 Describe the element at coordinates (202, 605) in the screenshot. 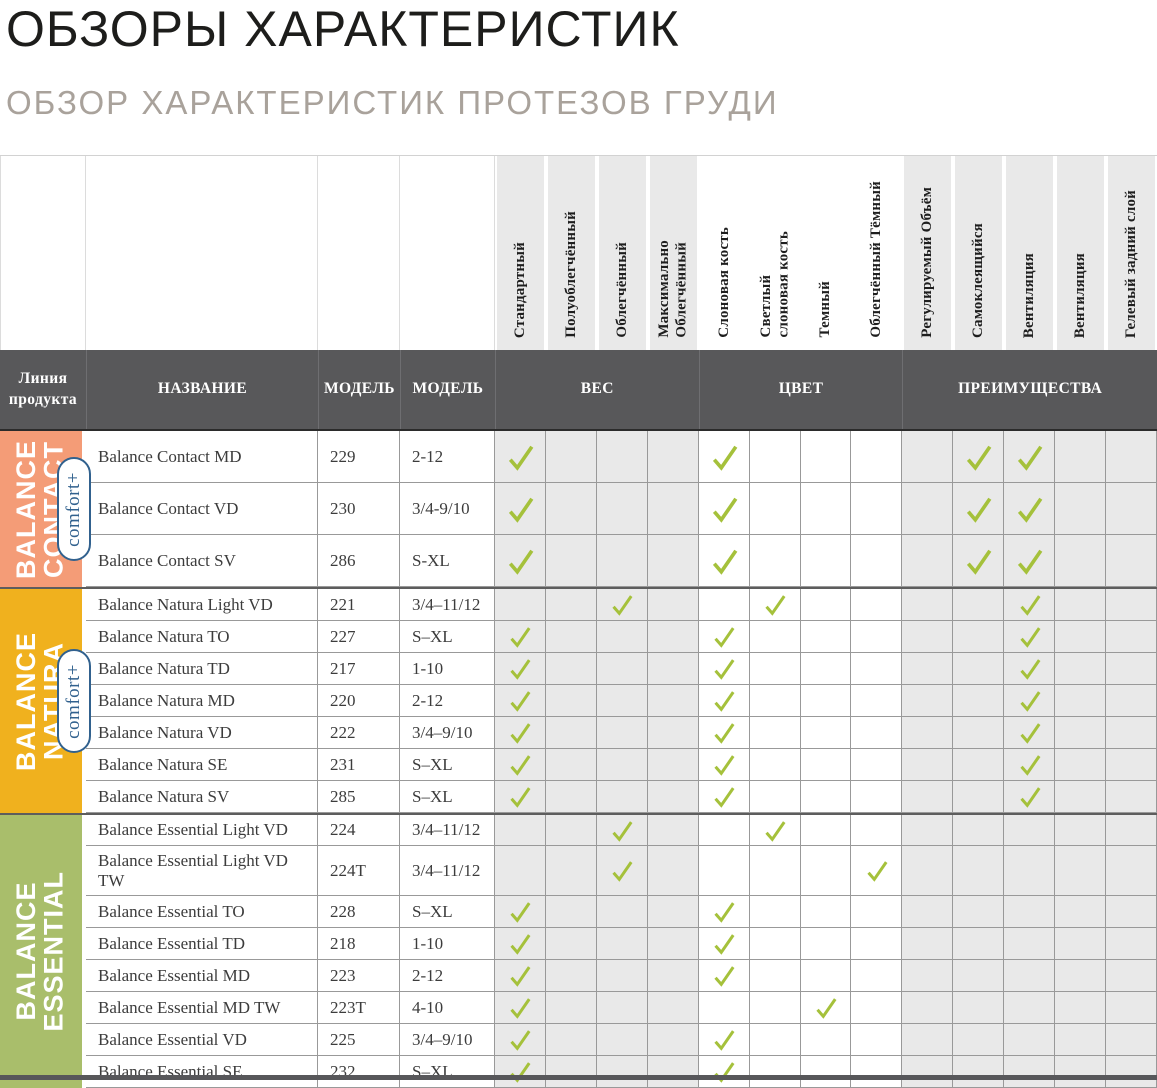

I see `product-name-cell: Balance Natura Light VD` at that location.